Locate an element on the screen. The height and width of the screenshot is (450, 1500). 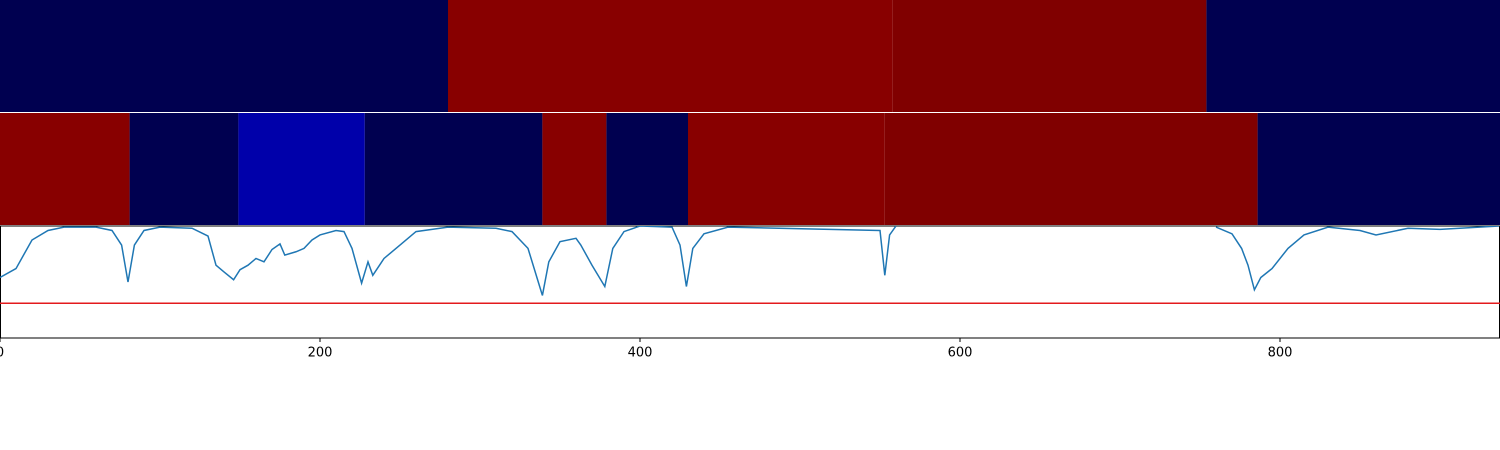
x-tick-label: 0 is located at coordinates (2, 353).